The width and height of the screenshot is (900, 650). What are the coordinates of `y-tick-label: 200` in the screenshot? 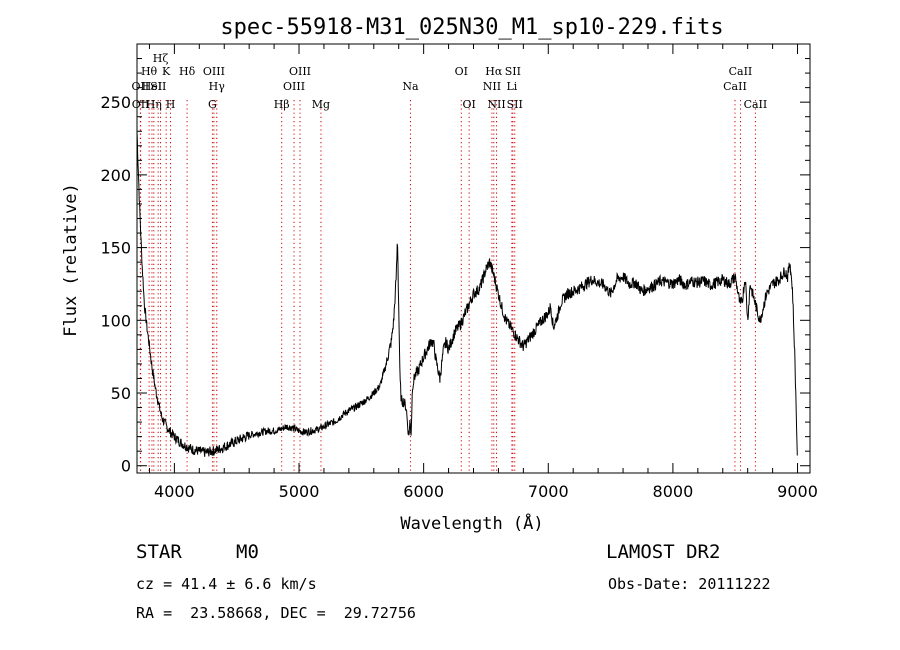 It's located at (115, 175).